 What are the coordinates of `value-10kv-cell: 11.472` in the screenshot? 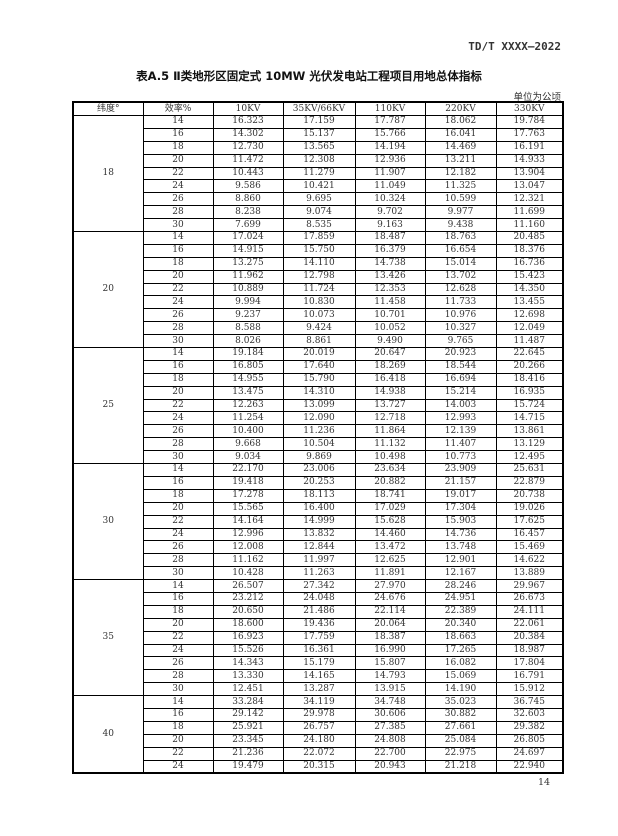 It's located at (248, 160).